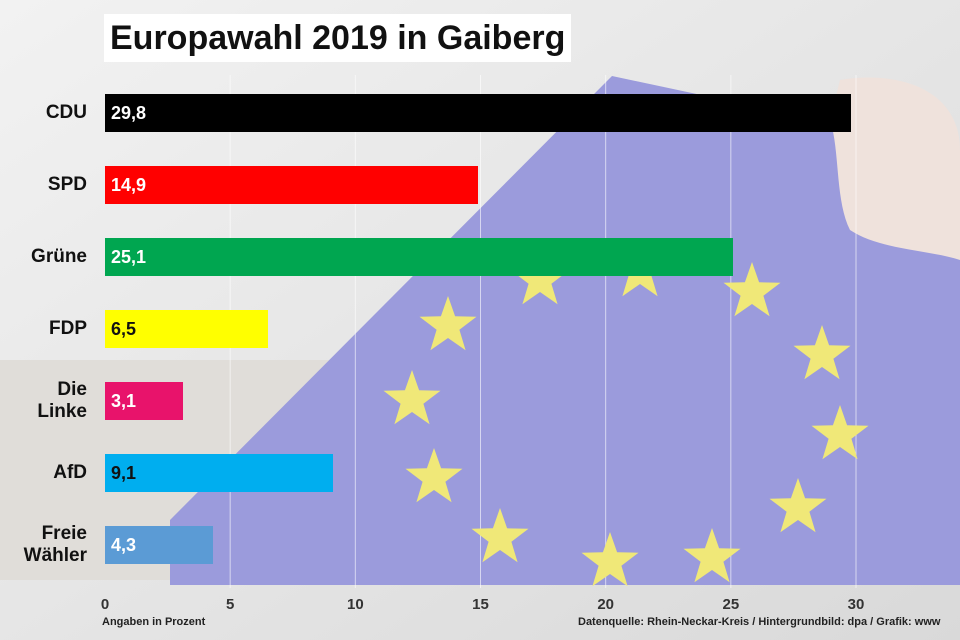 This screenshot has width=960, height=640. I want to click on category-label-line: Freie, so click(64, 533).